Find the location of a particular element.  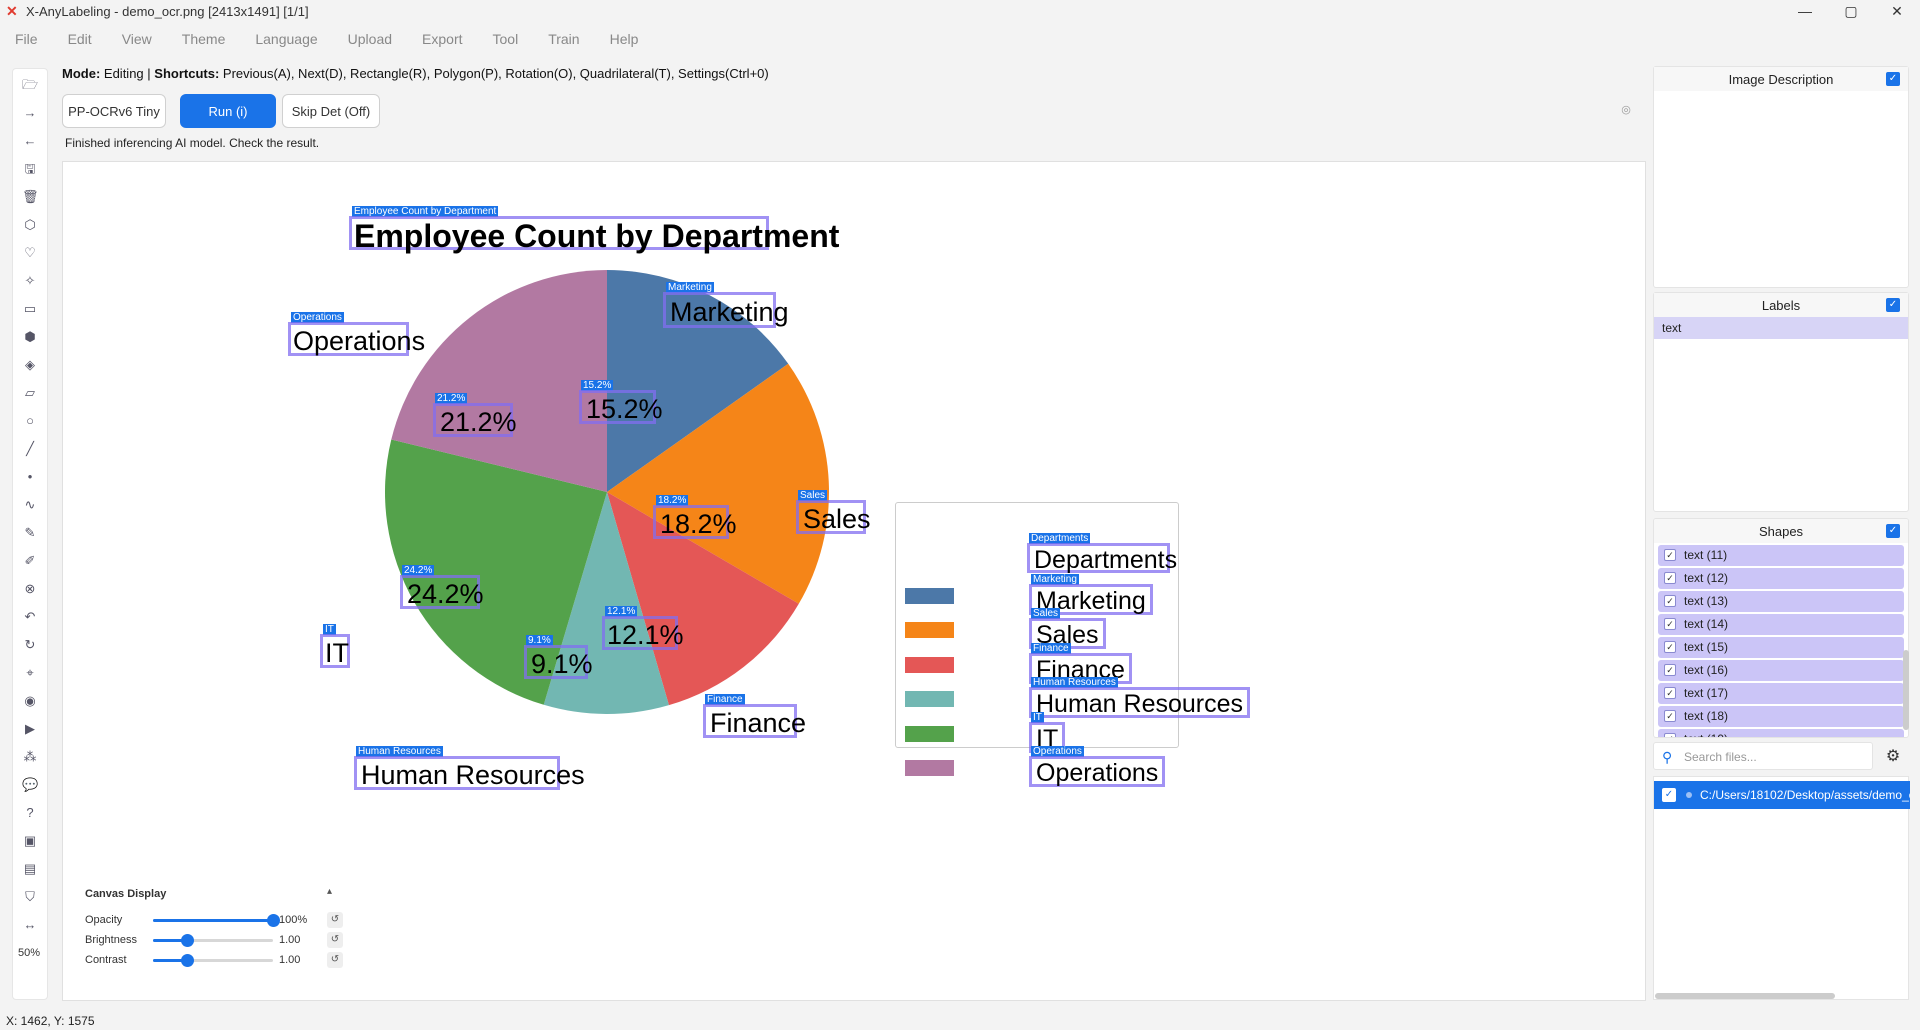

rotation-icon: ◈ is located at coordinates (30, 364).